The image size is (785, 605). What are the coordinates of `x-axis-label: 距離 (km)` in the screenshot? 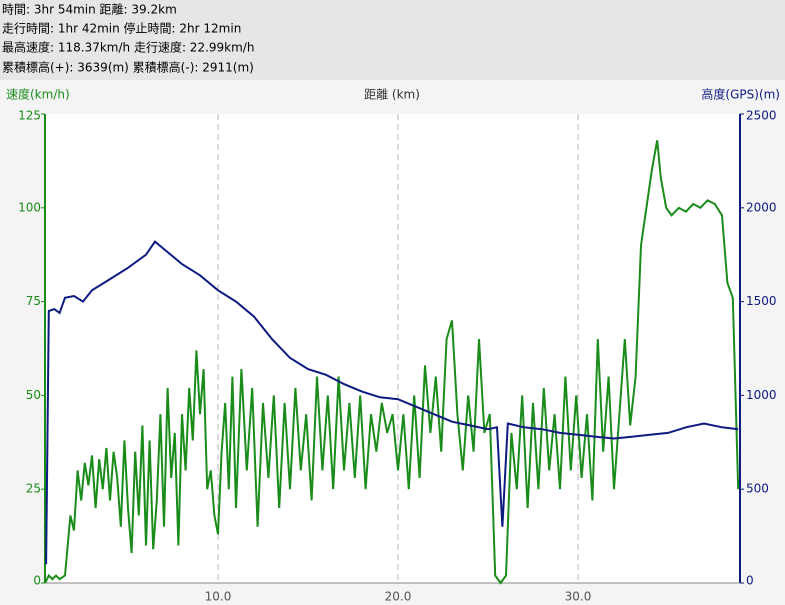 It's located at (392, 95).